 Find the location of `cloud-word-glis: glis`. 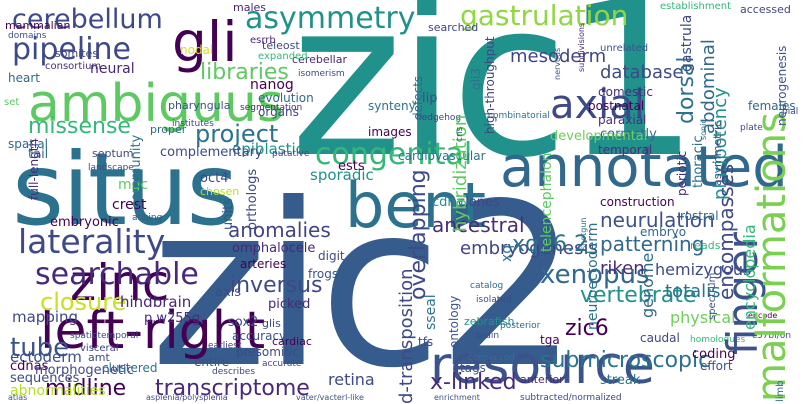

cloud-word-glis: glis is located at coordinates (271, 323).